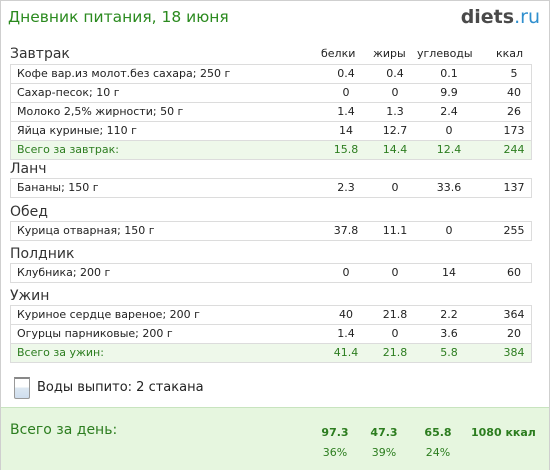 The width and height of the screenshot is (550, 470). Describe the element at coordinates (346, 187) in the screenshot. I see `protein-value: 2.3` at that location.